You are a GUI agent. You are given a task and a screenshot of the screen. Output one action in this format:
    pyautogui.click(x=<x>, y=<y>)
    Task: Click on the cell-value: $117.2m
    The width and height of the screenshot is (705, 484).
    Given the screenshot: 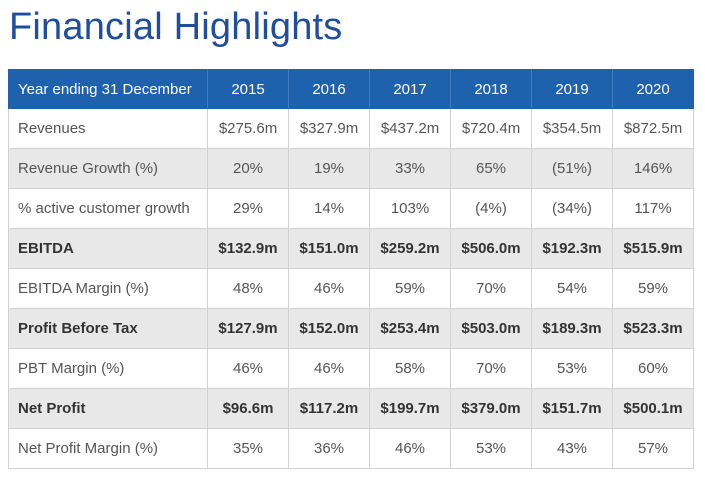 What is the action you would take?
    pyautogui.click(x=329, y=408)
    